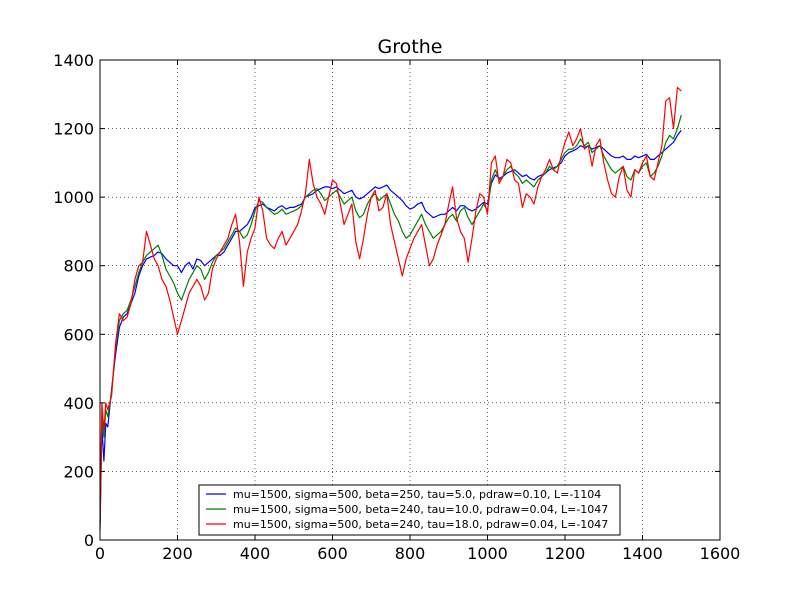  Describe the element at coordinates (332, 553) in the screenshot. I see `x-tick-label: 600` at that location.